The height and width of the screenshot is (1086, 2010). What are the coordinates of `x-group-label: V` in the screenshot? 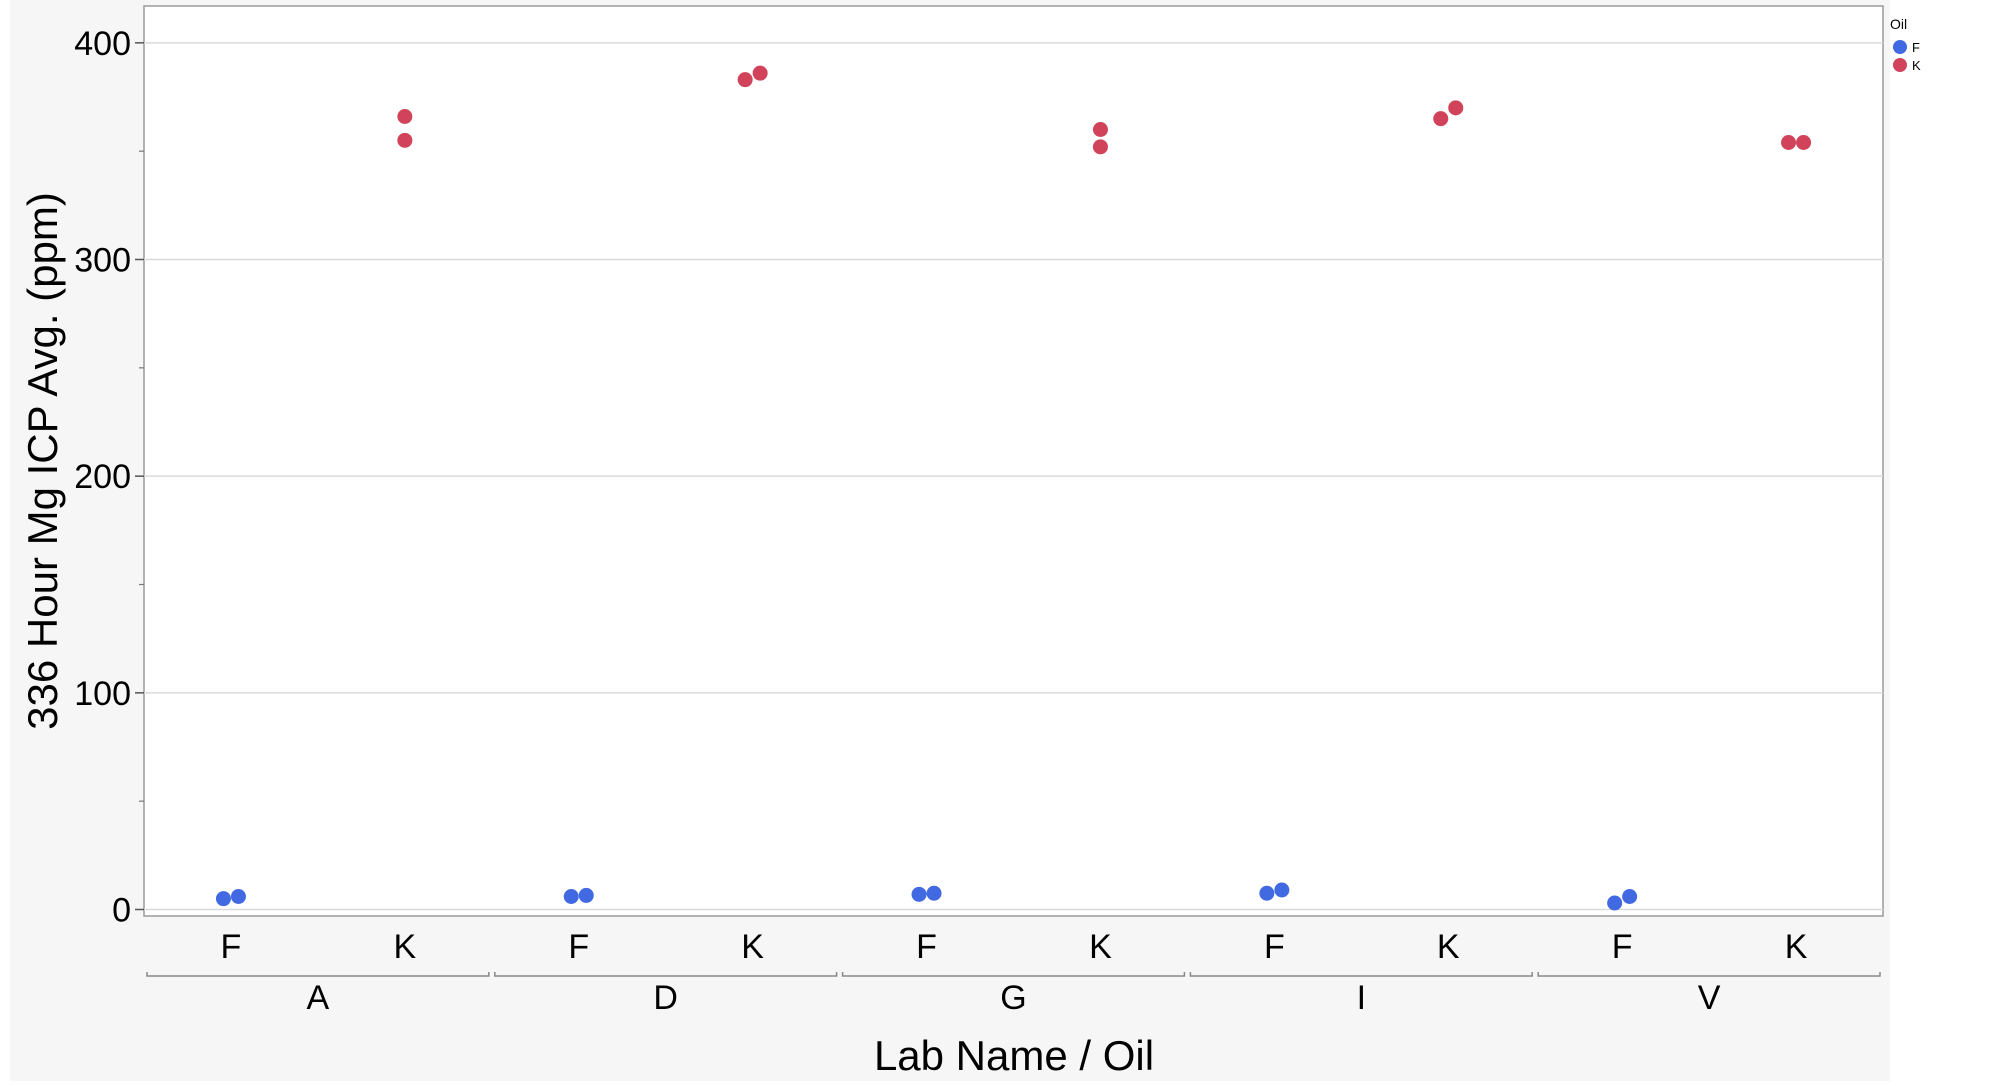 It's located at (1709, 998).